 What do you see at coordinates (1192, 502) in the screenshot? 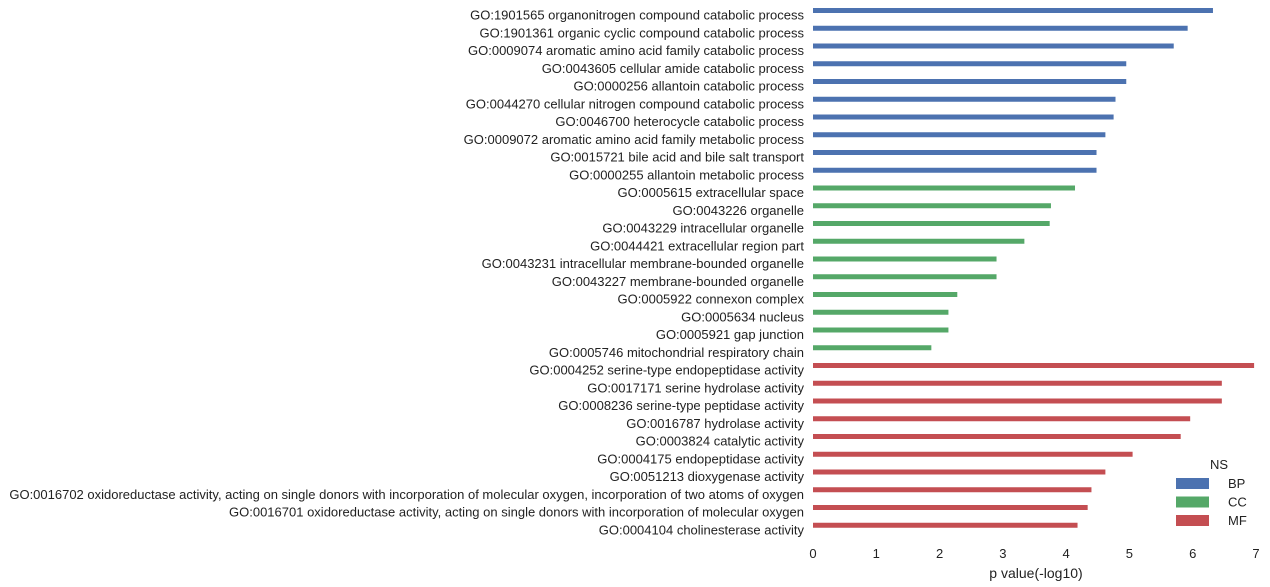
I see `legend-swatch-cc` at bounding box center [1192, 502].